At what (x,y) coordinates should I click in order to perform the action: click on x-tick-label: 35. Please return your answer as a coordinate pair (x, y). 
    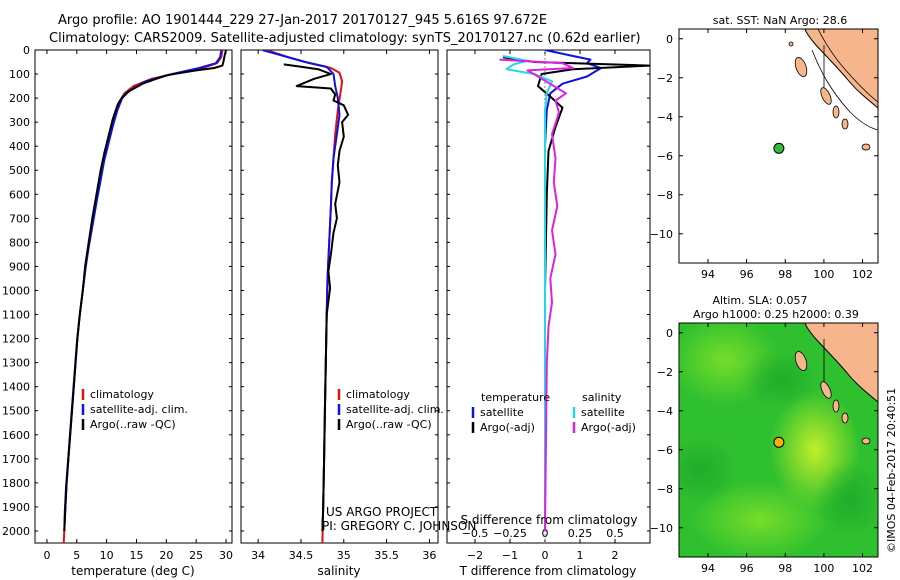
    Looking at the image, I should click on (344, 555).